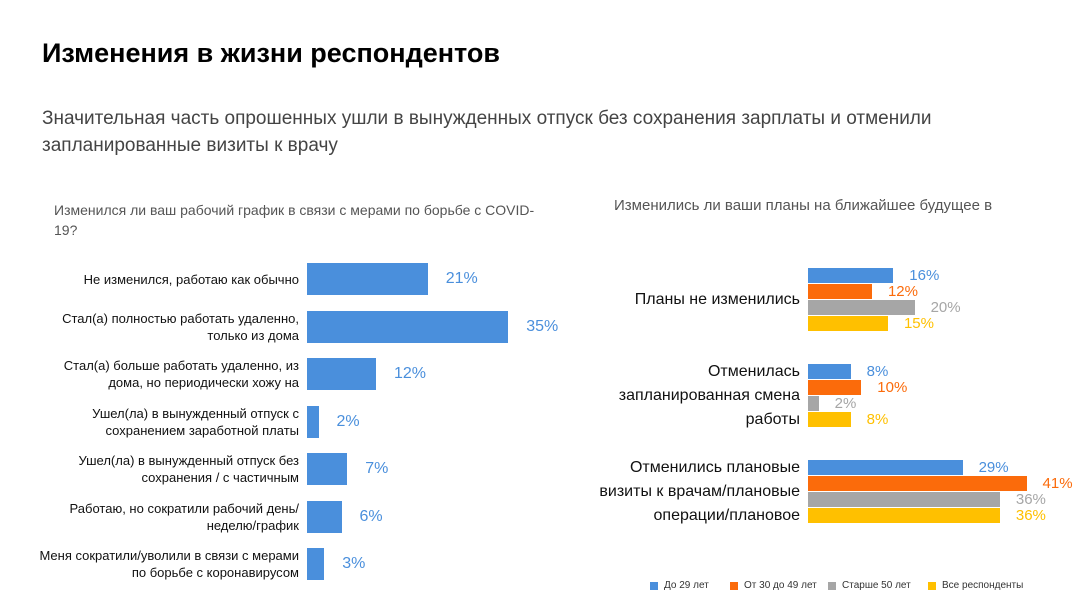  I want to click on legend-label: От 30 до 49 лет, so click(780, 585).